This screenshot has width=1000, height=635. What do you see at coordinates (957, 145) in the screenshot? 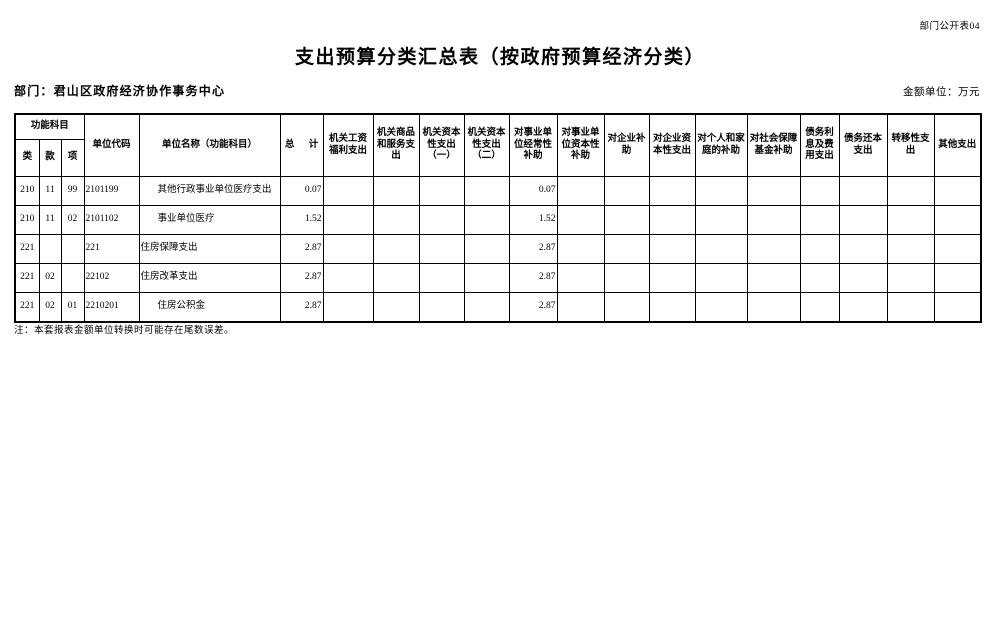
I see `col-header-expense-13: 其他支出` at bounding box center [957, 145].